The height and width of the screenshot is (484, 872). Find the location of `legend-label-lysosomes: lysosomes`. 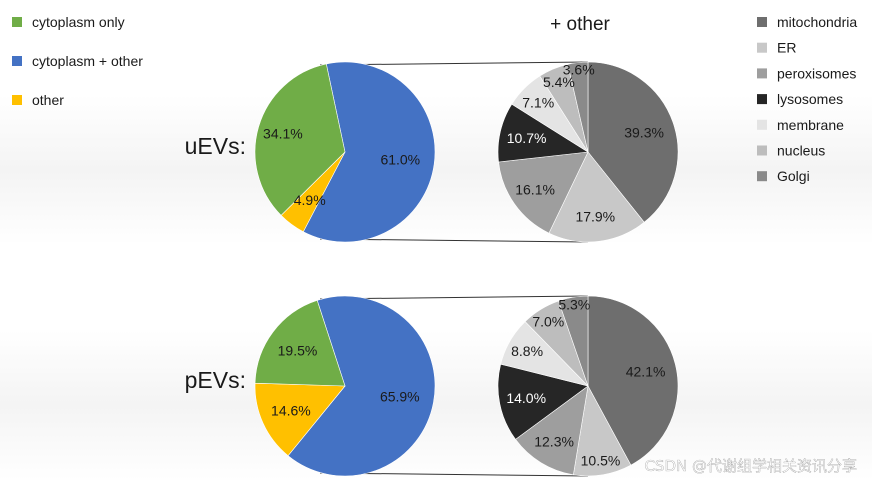

legend-label-lysosomes: lysosomes is located at coordinates (810, 99).